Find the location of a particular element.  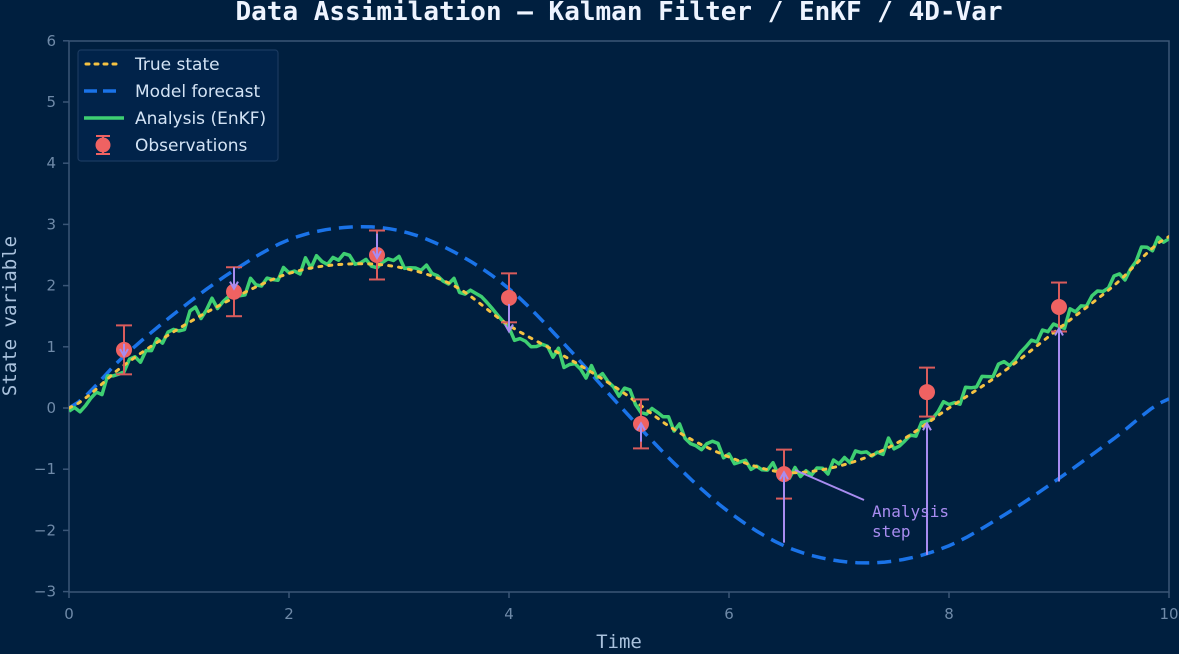

y-tick-label: −1 is located at coordinates (45, 469).